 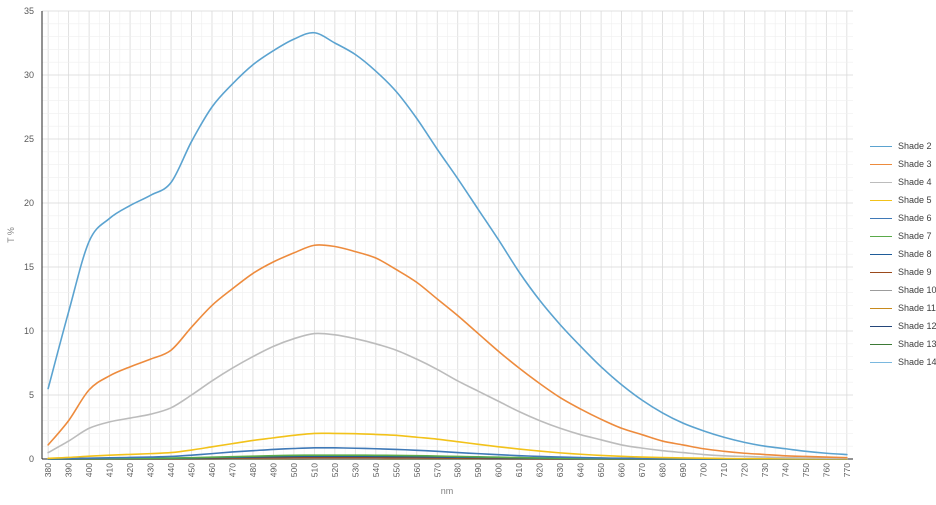 I want to click on x-tick-label: 680, so click(x=663, y=470).